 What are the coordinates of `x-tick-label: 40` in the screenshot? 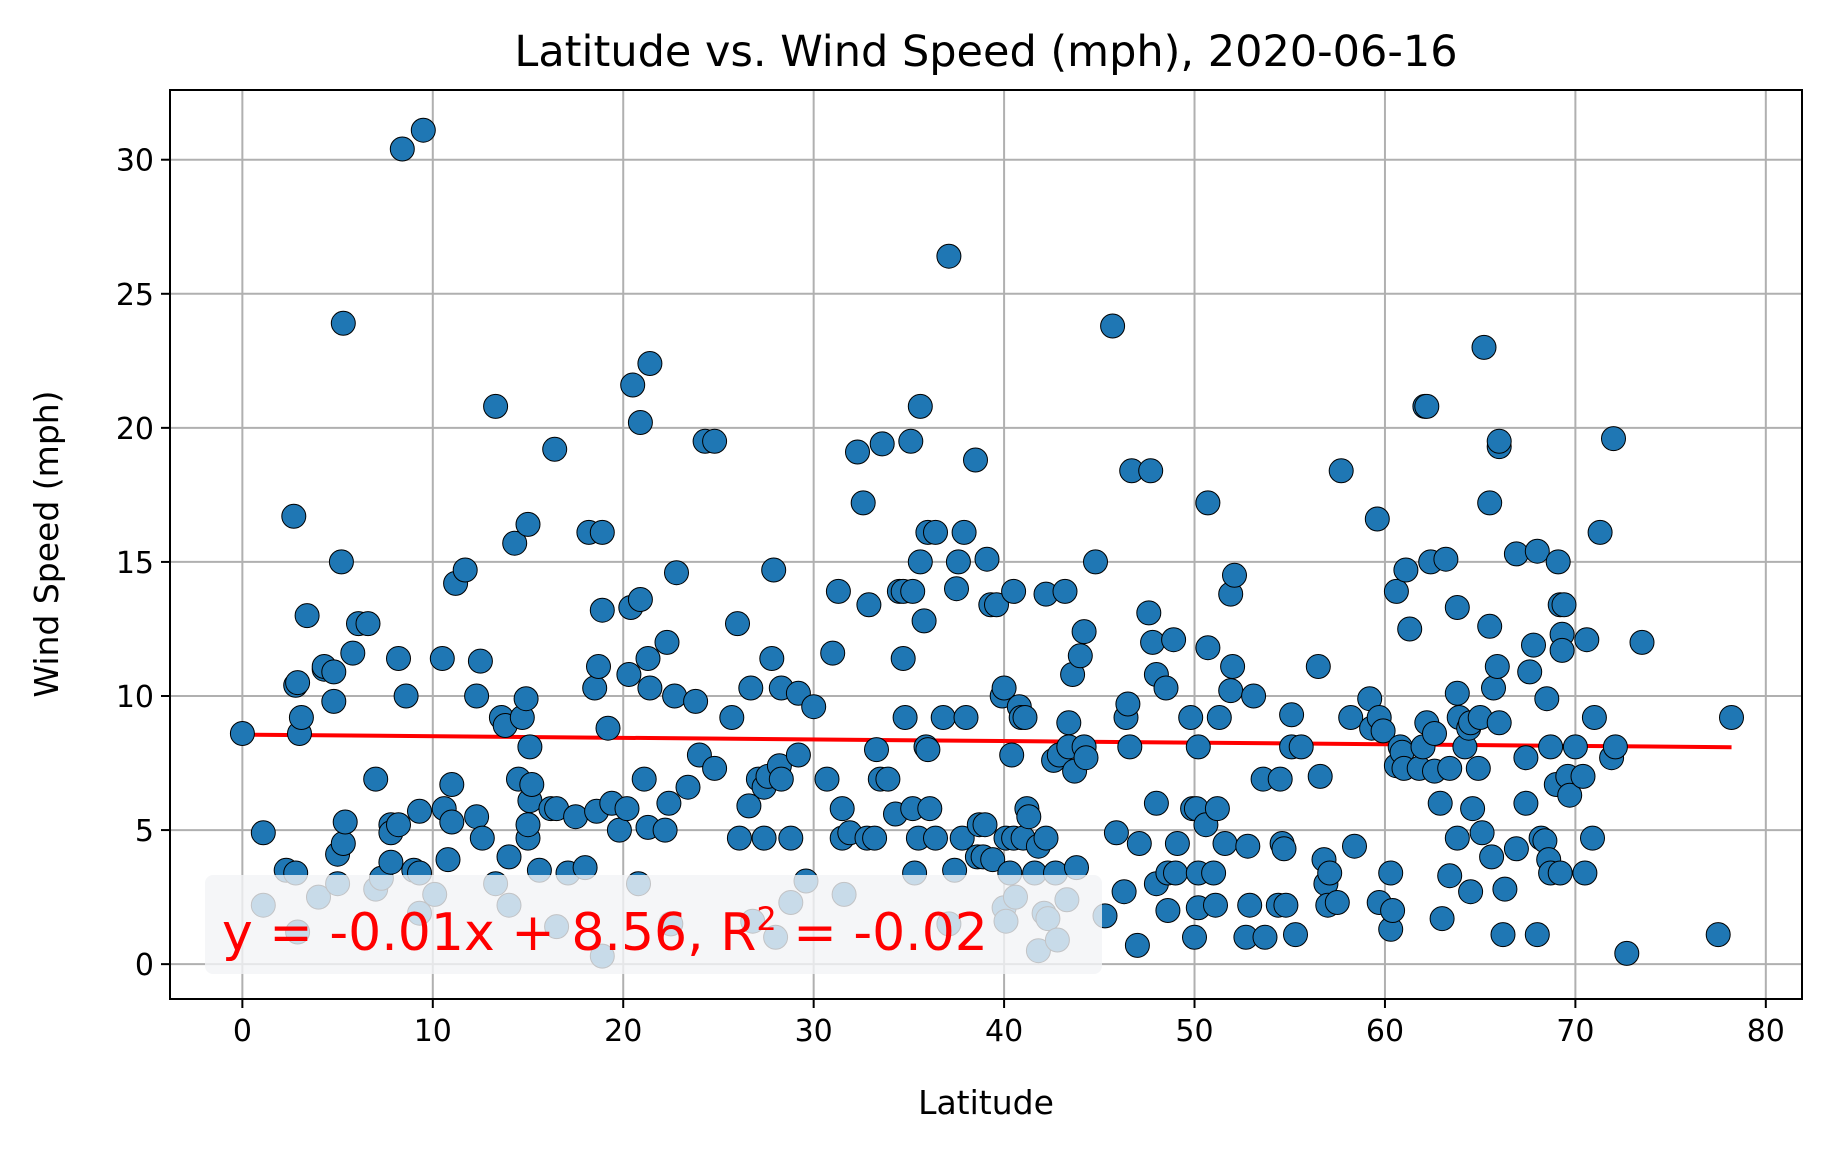 It's located at (1004, 1031).